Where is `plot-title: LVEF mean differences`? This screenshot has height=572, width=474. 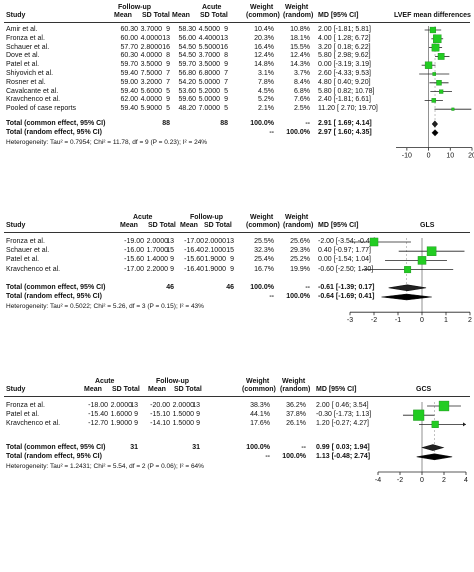
plot-title: LVEF mean differences is located at coordinates (432, 15).